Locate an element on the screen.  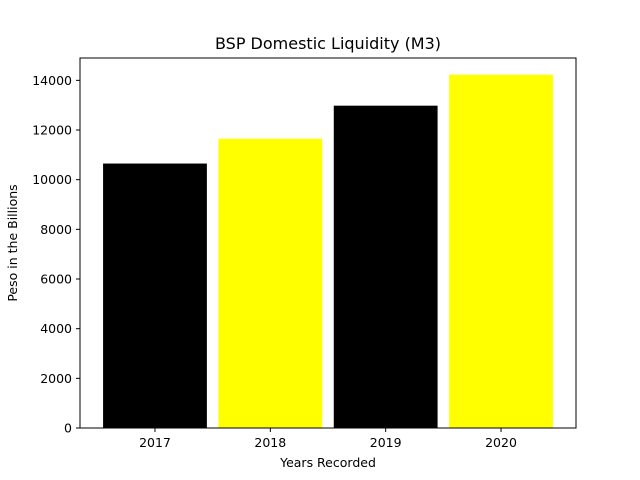
chart-title: BSP Domestic Liquidity (M3) is located at coordinates (328, 43).